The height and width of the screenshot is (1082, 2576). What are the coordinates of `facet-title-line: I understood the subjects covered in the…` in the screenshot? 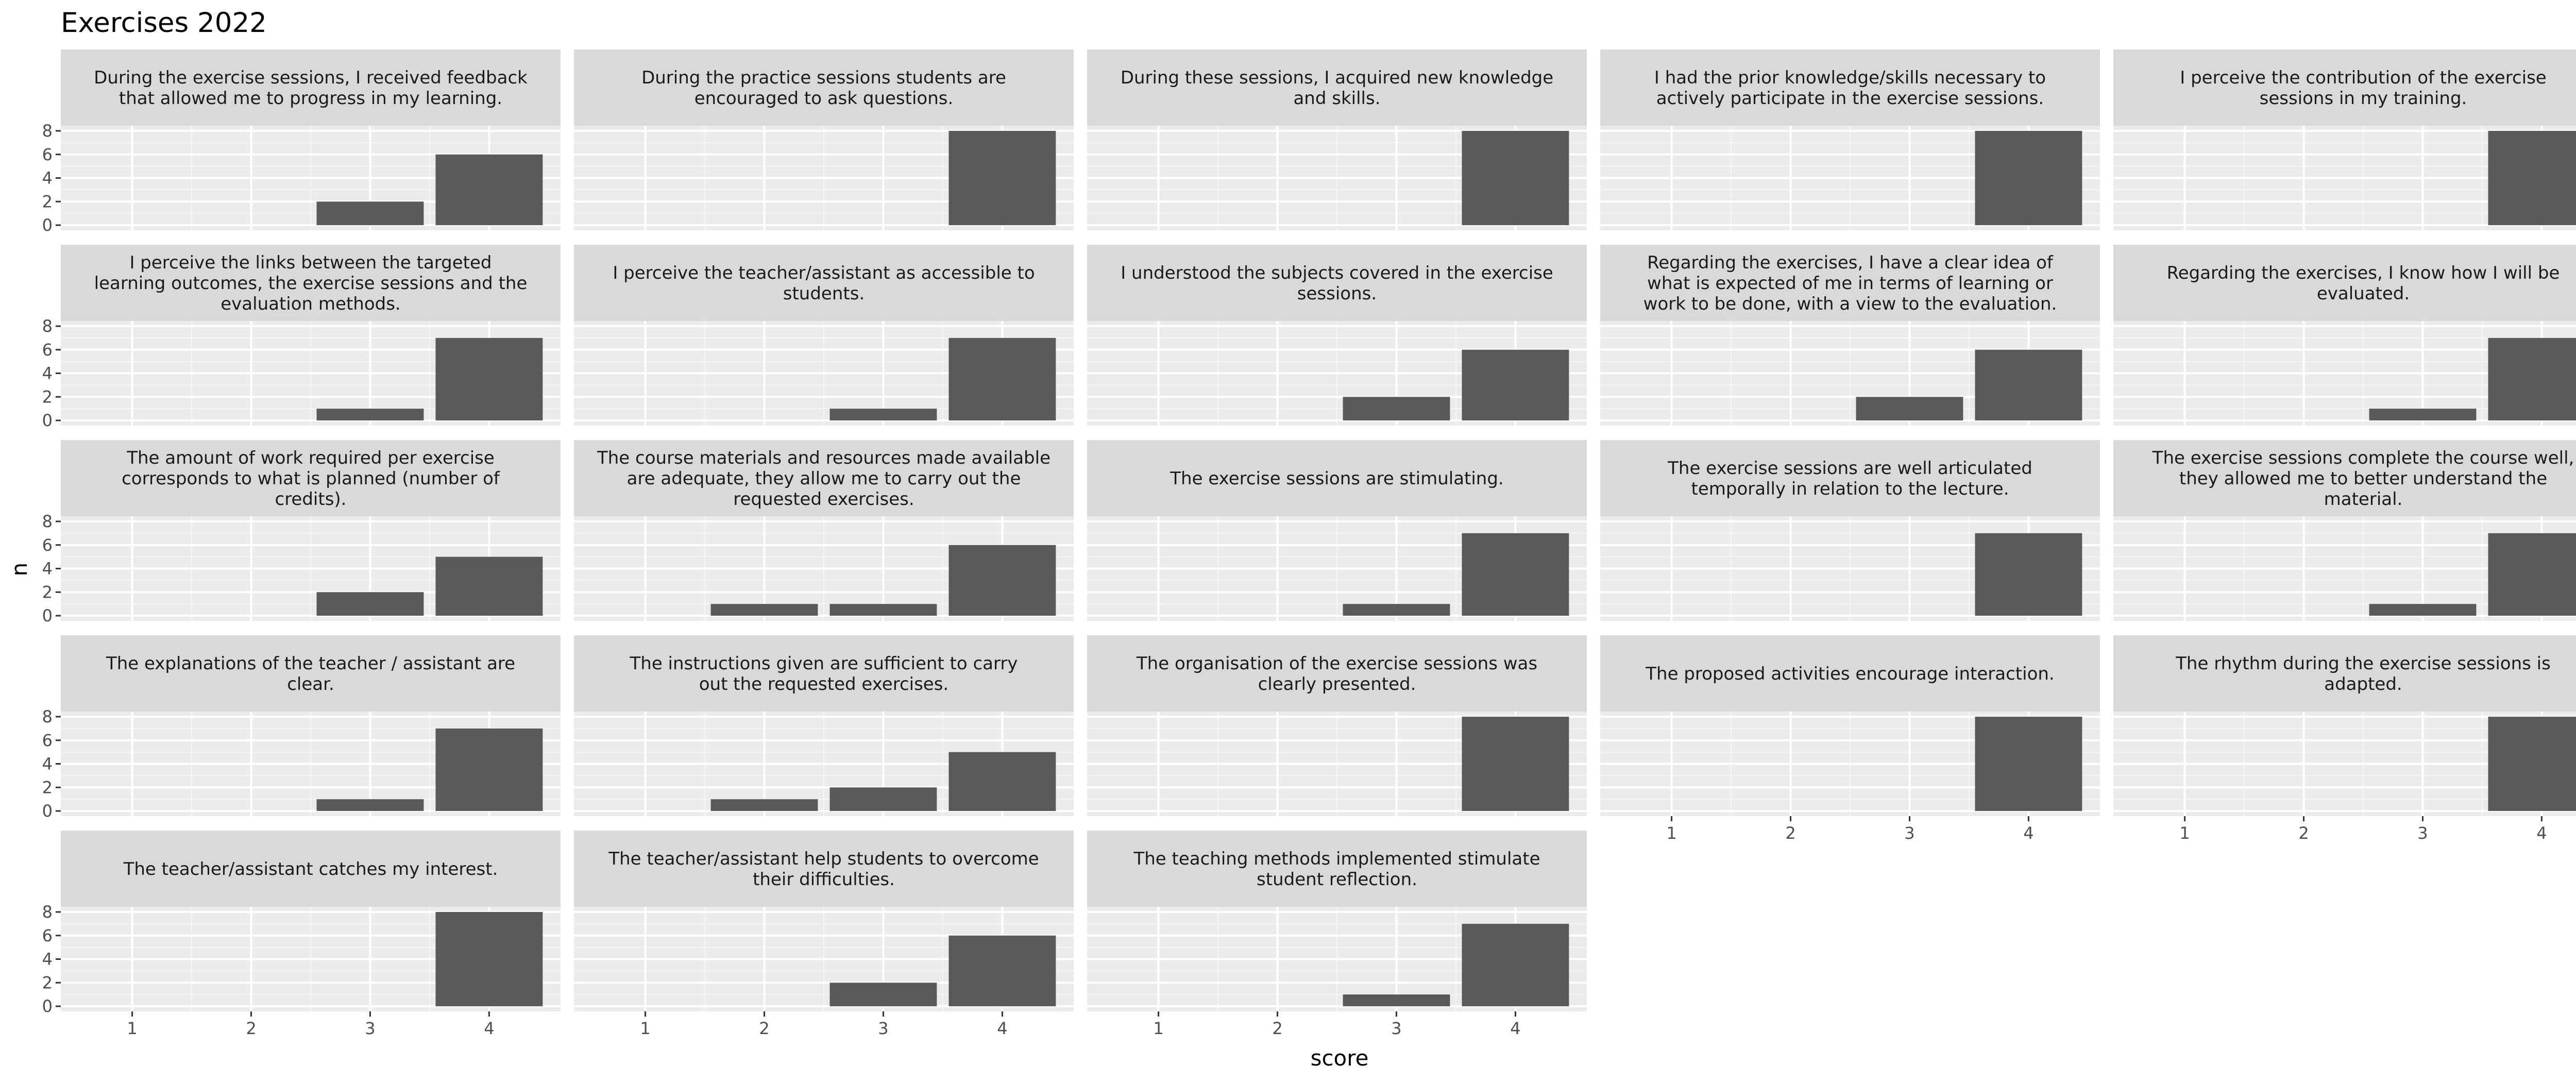 It's located at (1337, 273).